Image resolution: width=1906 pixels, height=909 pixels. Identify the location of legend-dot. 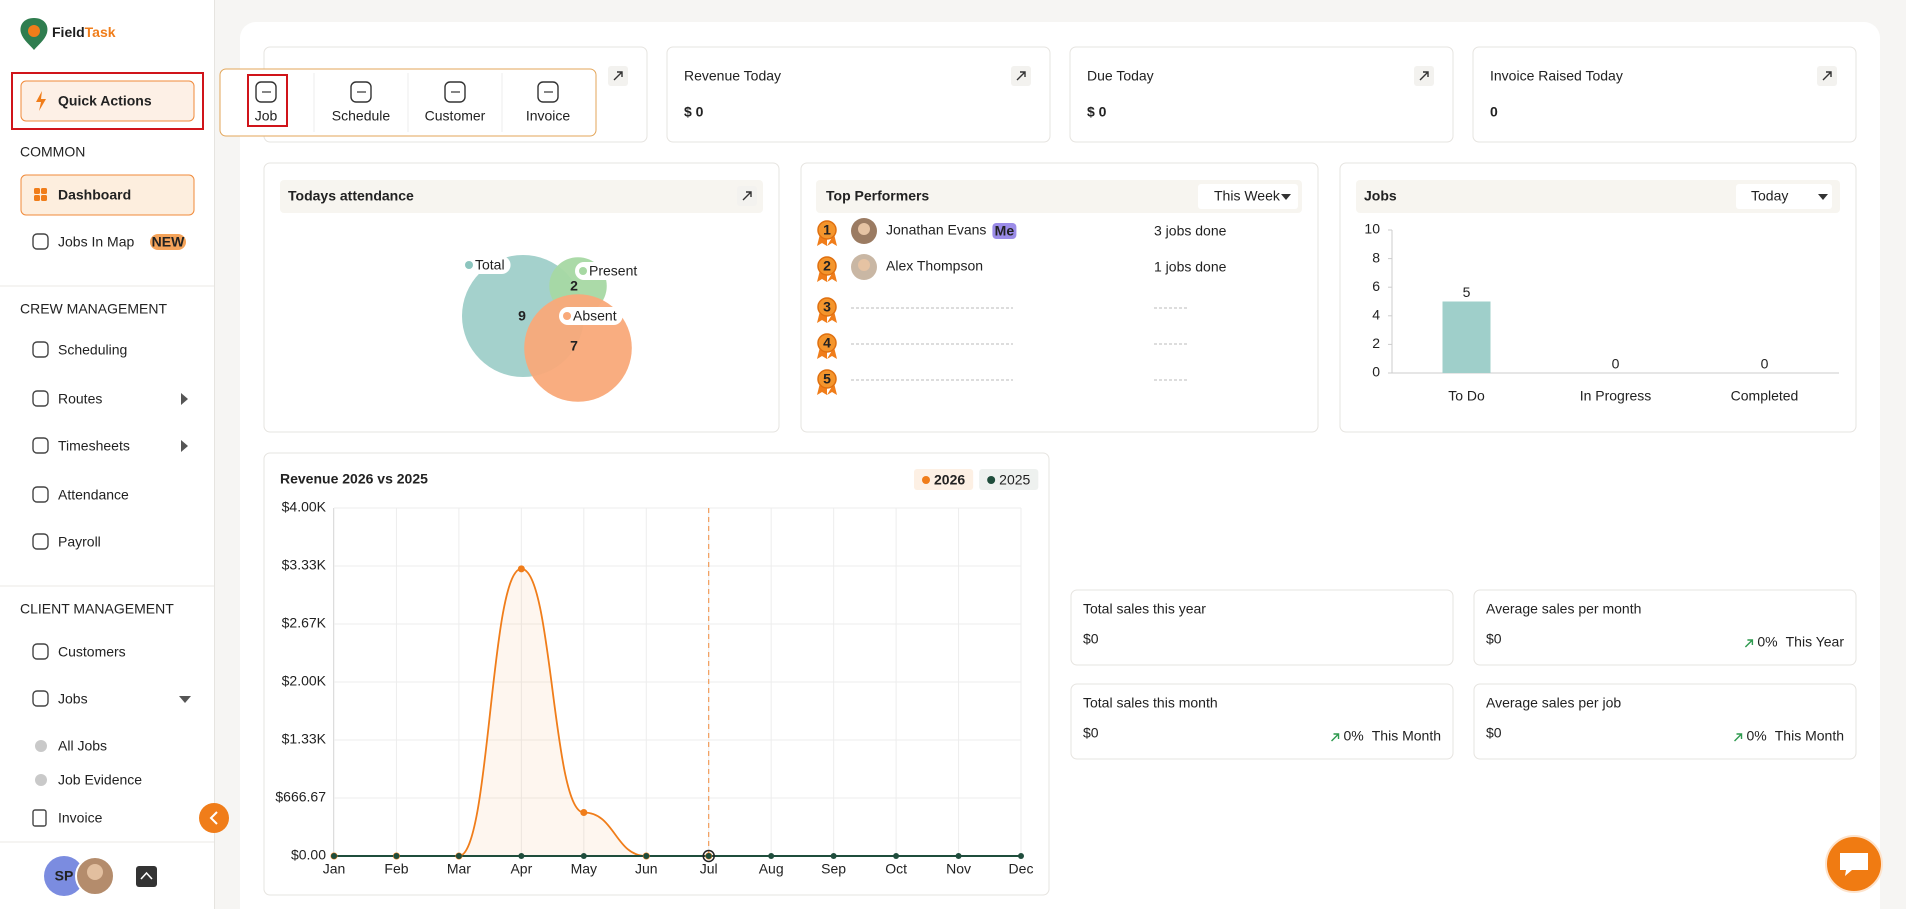
(469, 265).